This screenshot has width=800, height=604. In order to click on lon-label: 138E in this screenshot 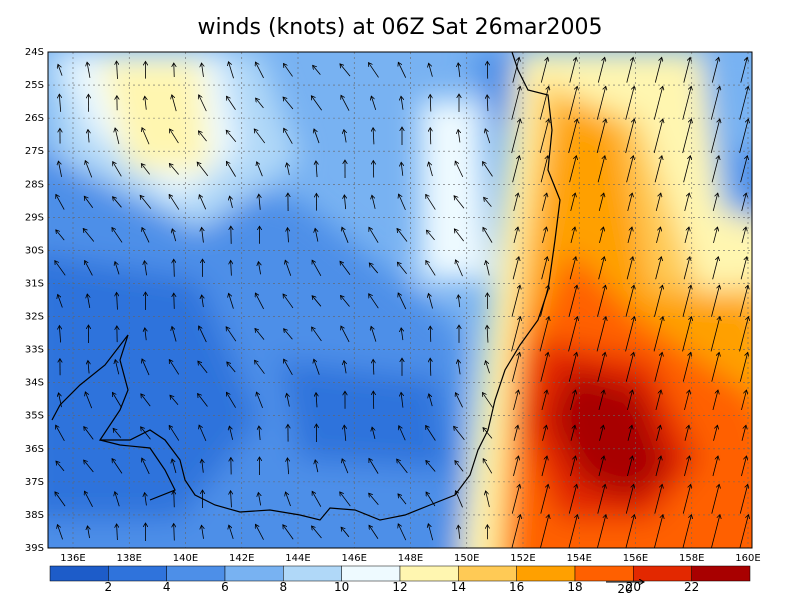, I will do `click(129, 558)`.